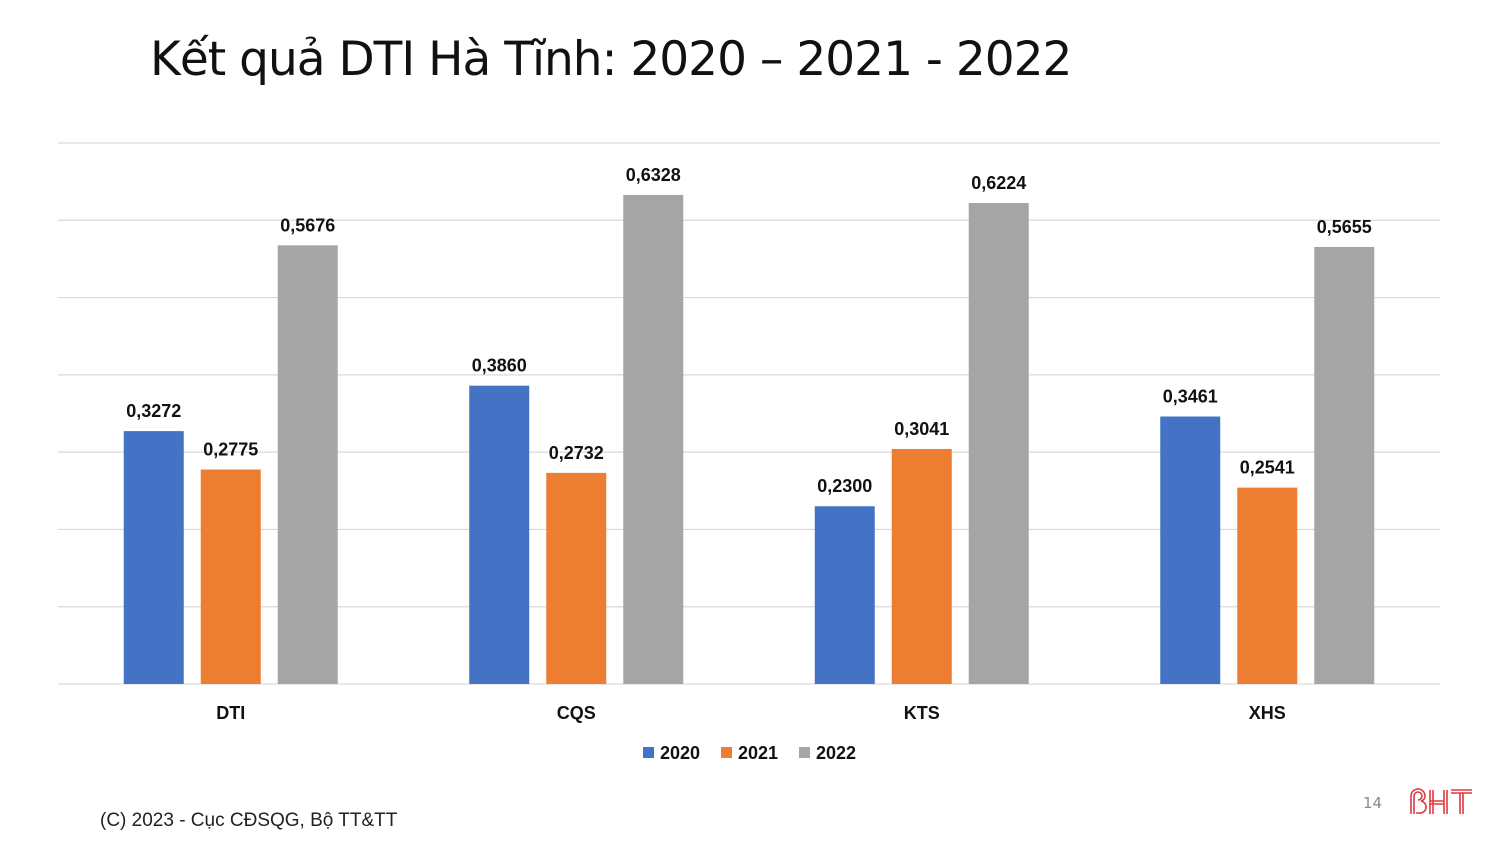 This screenshot has height=843, width=1500. I want to click on bar-2022-XHS, so click(1344, 465).